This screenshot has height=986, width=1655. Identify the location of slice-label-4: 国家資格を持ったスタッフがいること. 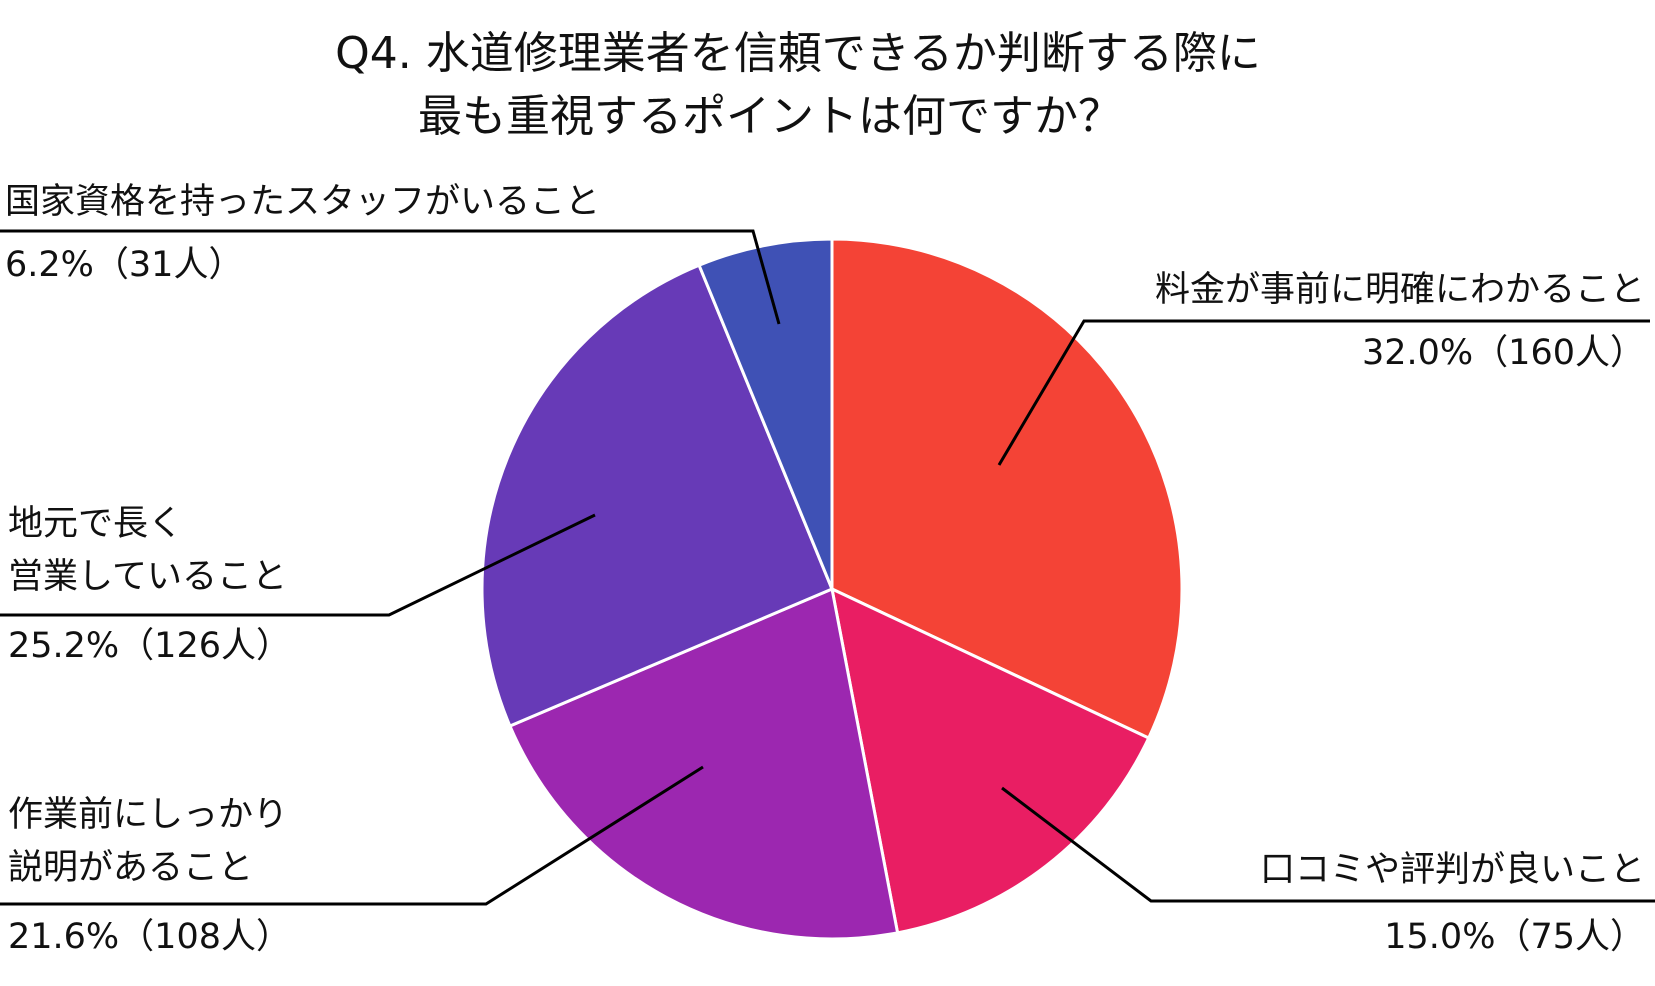
(302, 202).